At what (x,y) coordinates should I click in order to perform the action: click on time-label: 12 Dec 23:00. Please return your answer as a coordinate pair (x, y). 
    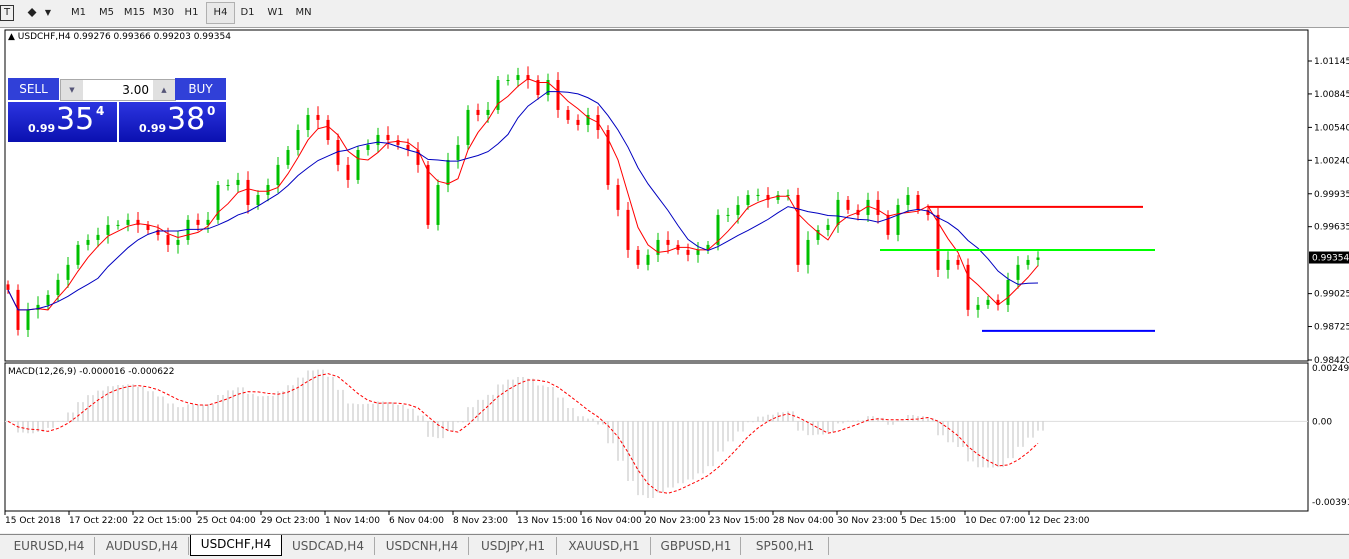
    Looking at the image, I should click on (1059, 521).